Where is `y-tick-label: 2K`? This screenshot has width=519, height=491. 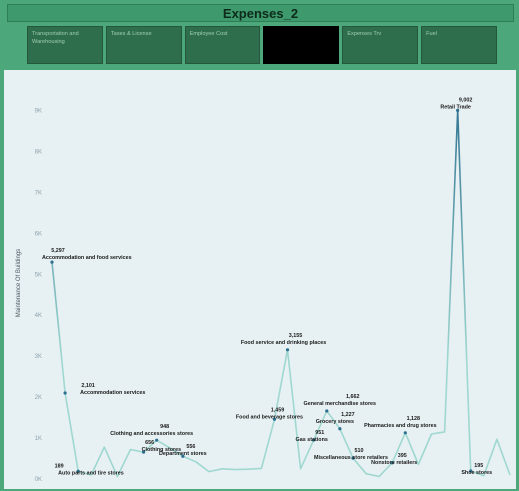 y-tick-label: 2K is located at coordinates (38, 398).